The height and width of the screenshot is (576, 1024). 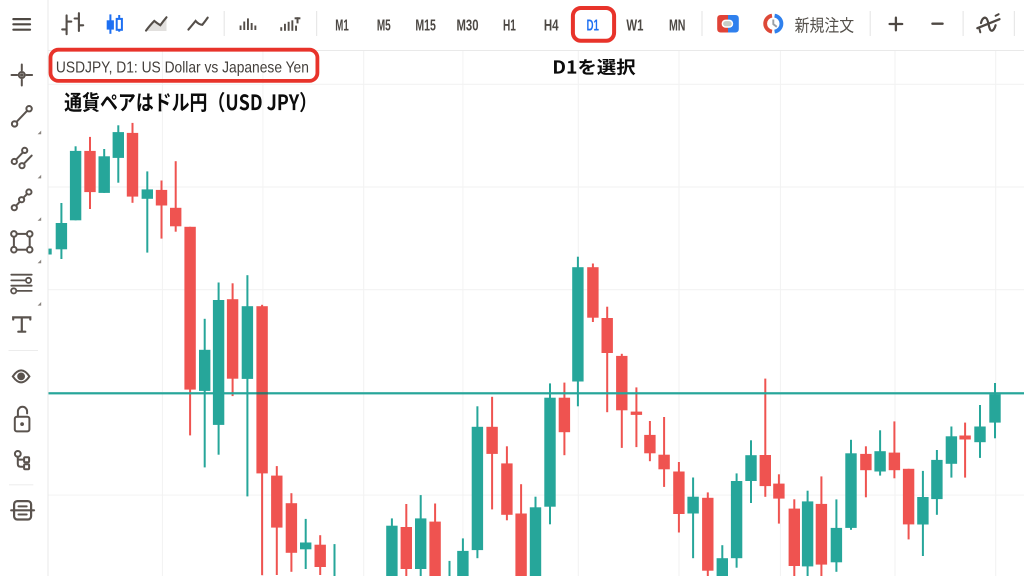 What do you see at coordinates (592, 25) in the screenshot?
I see `svg-text: D1` at bounding box center [592, 25].